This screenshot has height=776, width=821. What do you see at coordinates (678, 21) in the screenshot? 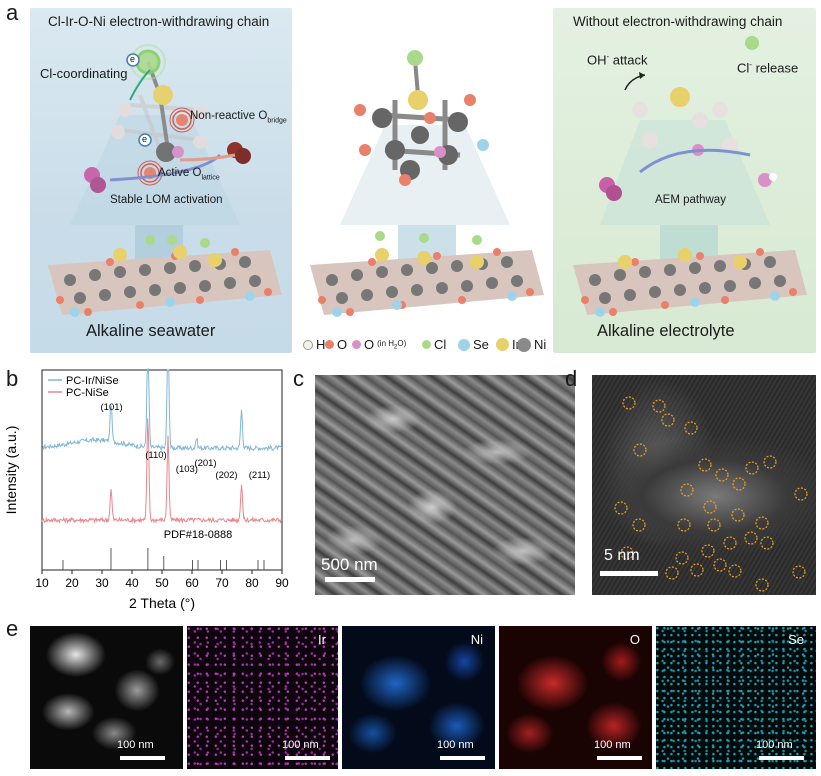
I see `panel-a-right-title: Without electron-withdrawing chain` at bounding box center [678, 21].